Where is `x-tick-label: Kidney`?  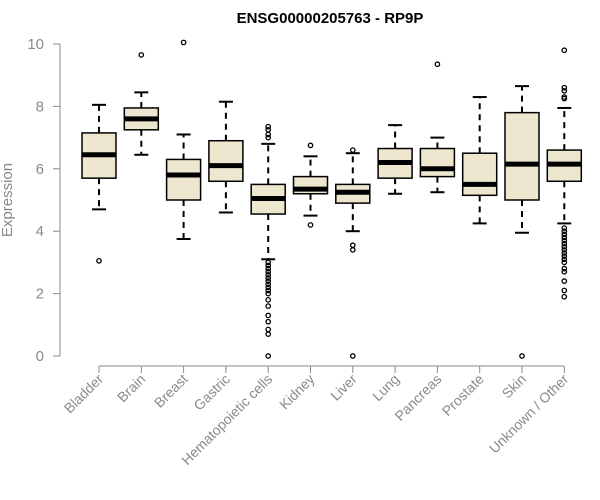 x-tick-label: Kidney is located at coordinates (297, 392).